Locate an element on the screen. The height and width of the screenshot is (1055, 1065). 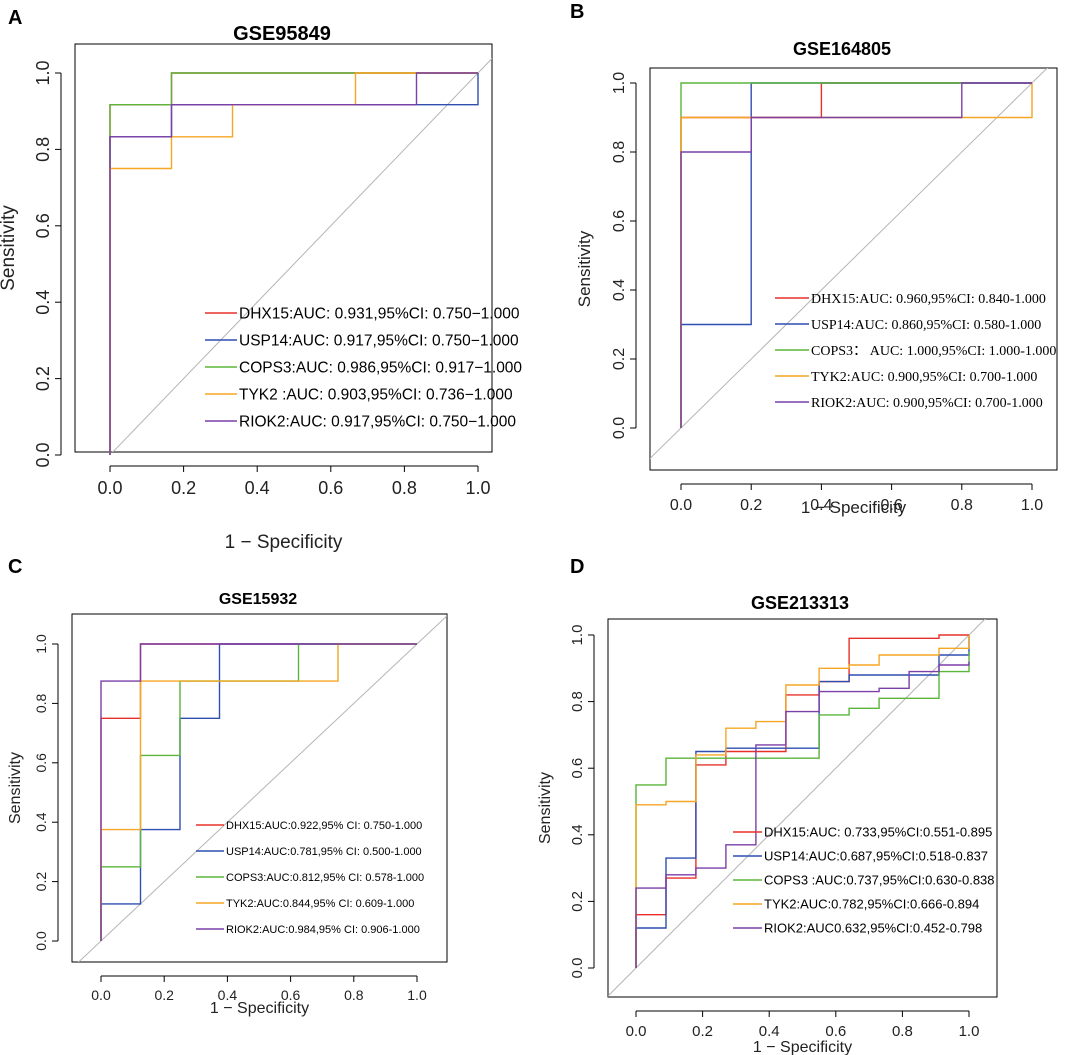
legend-label-tyk2: TYK2:AUC:0.844,95% CI: 0.609-1.000 is located at coordinates (320, 904).